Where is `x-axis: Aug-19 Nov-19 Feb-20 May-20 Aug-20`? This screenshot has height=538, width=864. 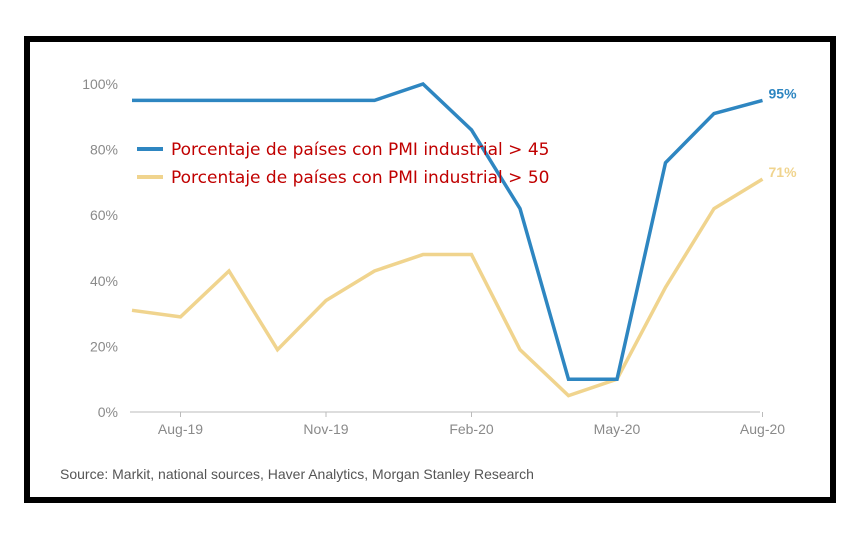
x-axis: Aug-19 Nov-19 Feb-20 May-20 Aug-20 is located at coordinates (457, 424).